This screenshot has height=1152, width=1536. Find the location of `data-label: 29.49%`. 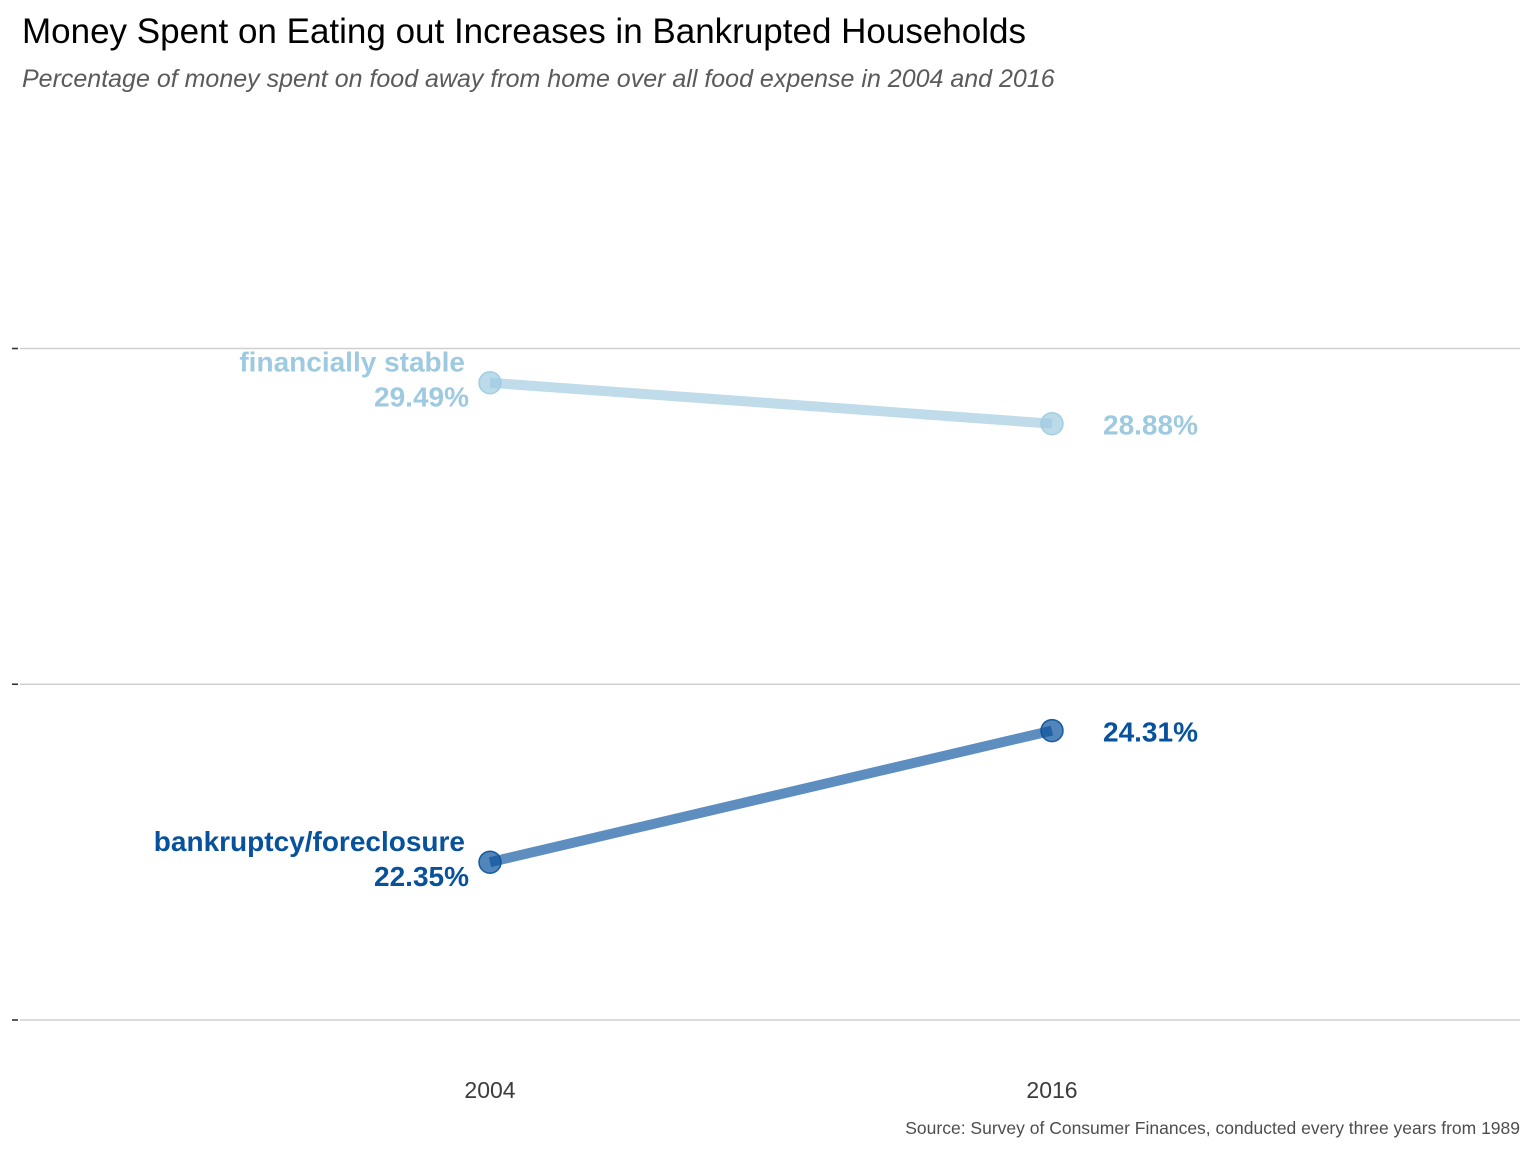

data-label: 29.49% is located at coordinates (421, 397).